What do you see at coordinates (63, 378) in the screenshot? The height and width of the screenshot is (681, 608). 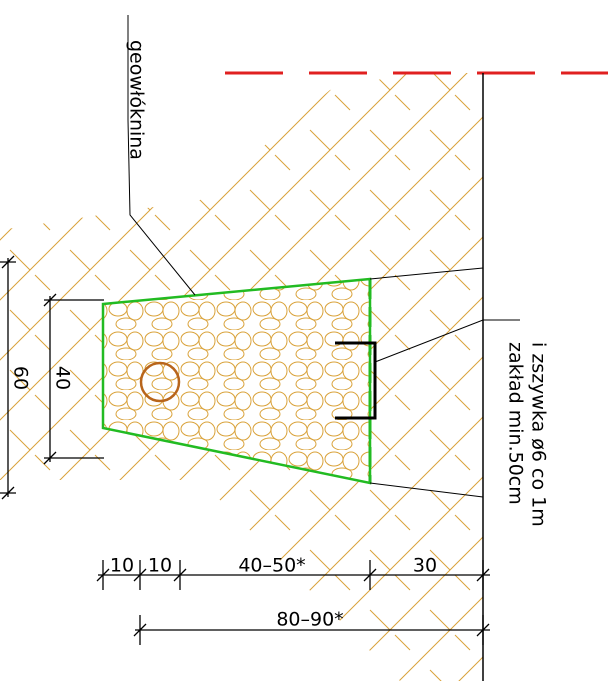 I see `dim-40: 40` at bounding box center [63, 378].